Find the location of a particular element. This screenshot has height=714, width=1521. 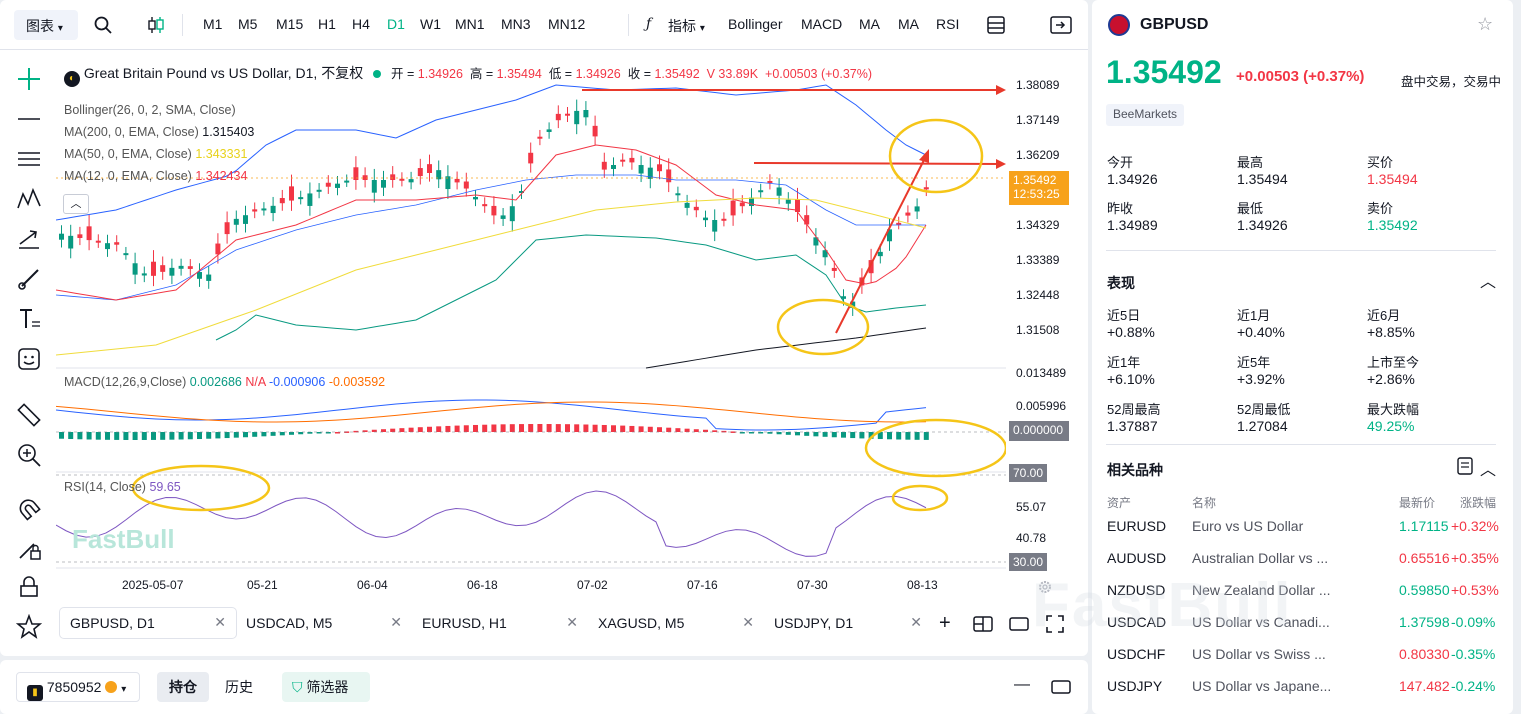

ruler-icon is located at coordinates (29, 415).